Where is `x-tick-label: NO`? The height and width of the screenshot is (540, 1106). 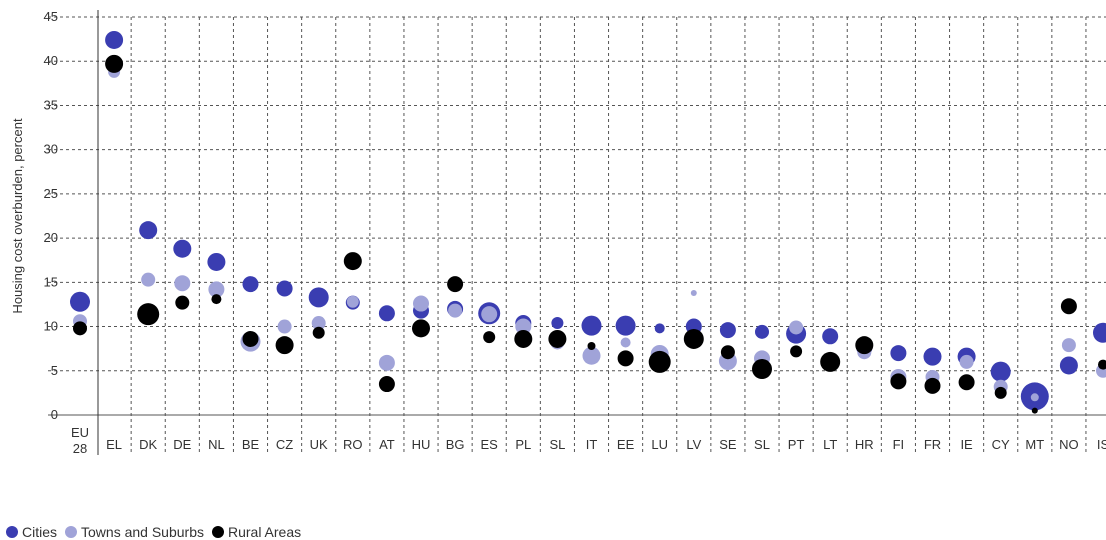 x-tick-label: NO is located at coordinates (1069, 444).